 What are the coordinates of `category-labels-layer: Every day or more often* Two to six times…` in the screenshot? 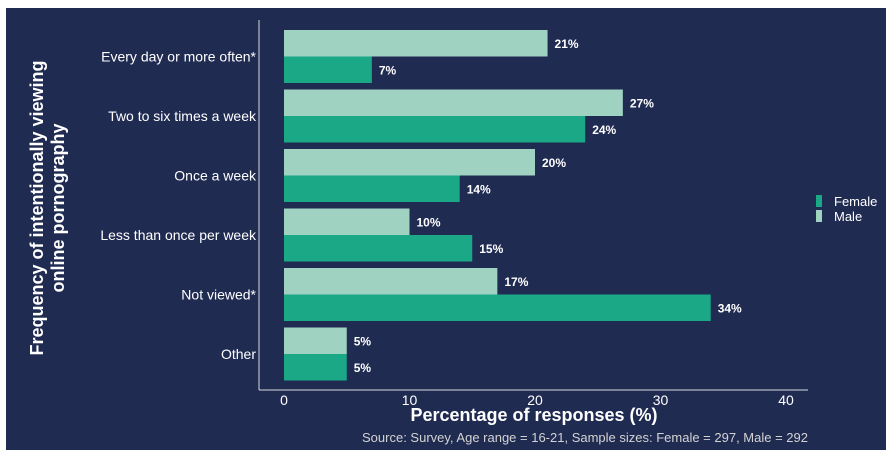 It's located at (178, 206).